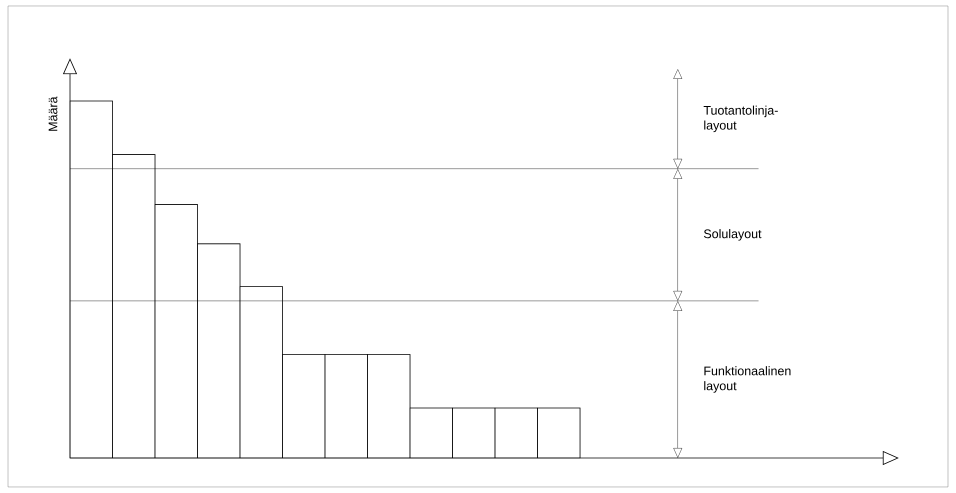  Describe the element at coordinates (53, 113) in the screenshot. I see `y-axis-title: Määrä` at that location.